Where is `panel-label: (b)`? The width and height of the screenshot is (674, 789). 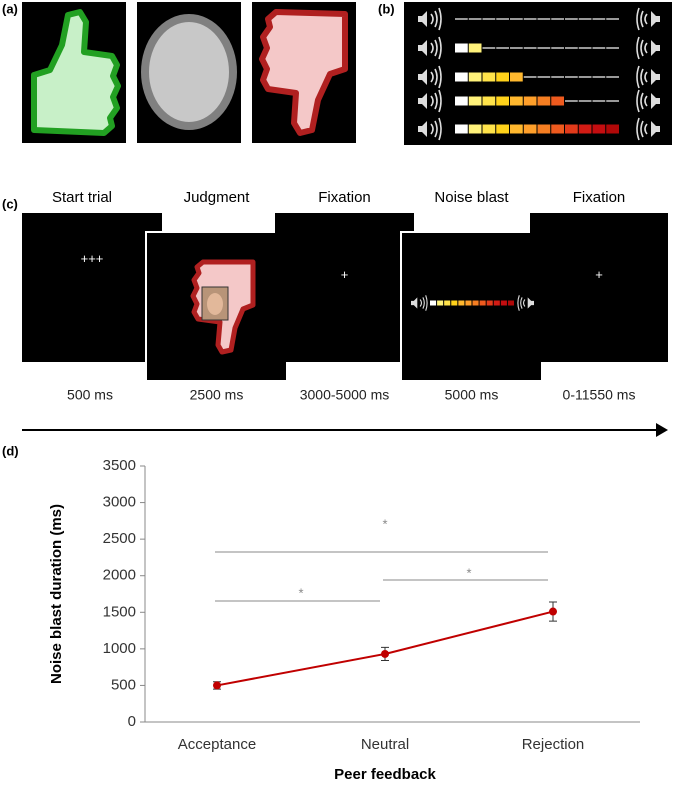 panel-label: (b) is located at coordinates (386, 8).